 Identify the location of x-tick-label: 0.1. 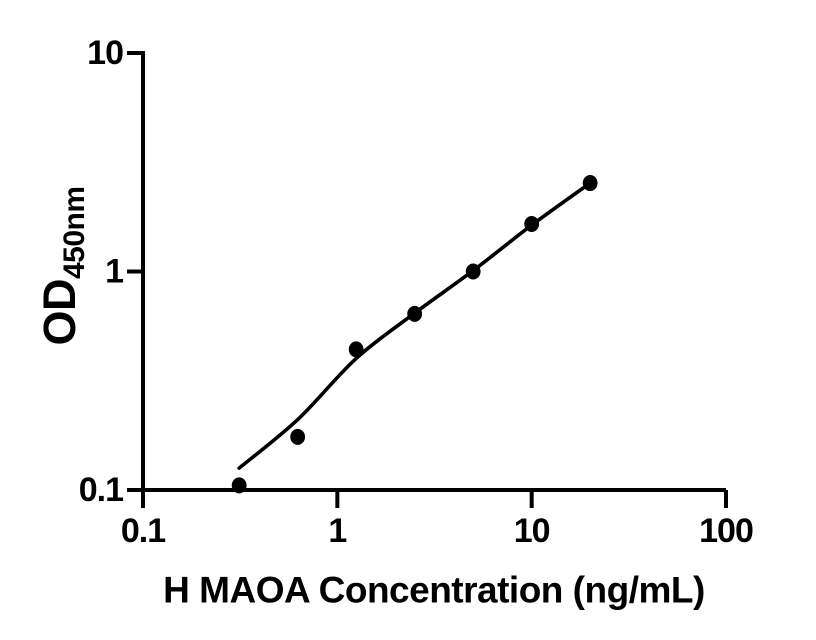
(143, 531).